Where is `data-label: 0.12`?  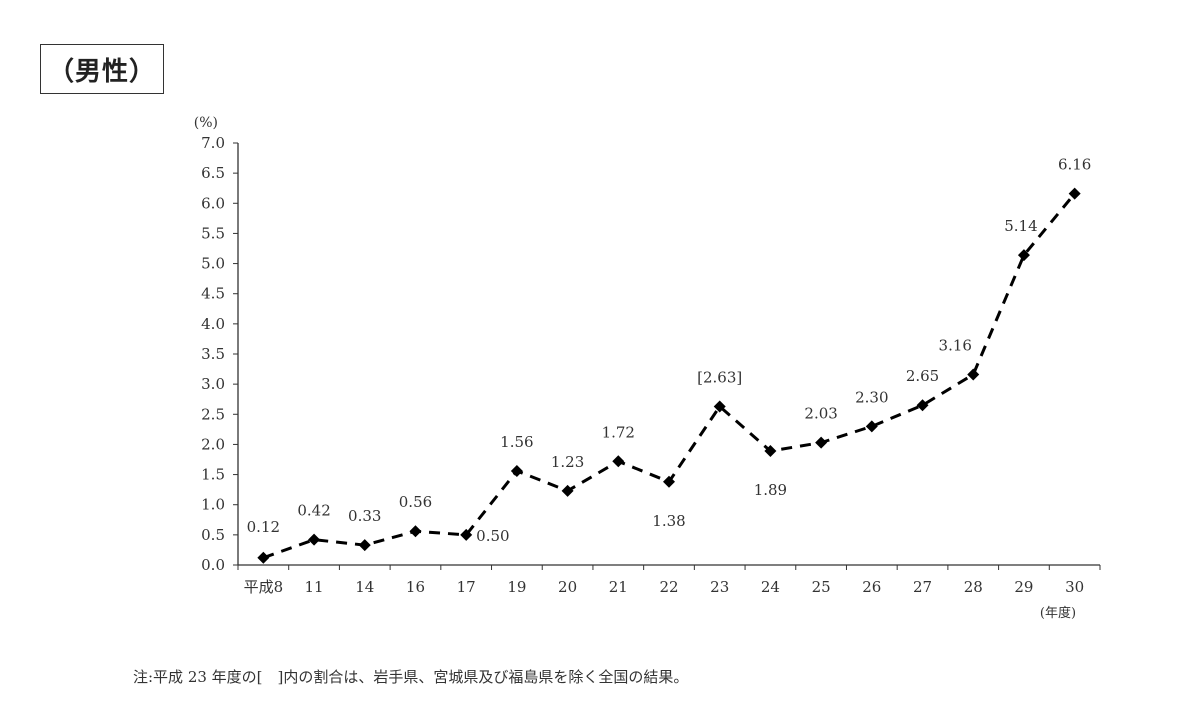
data-label: 0.12 is located at coordinates (263, 527).